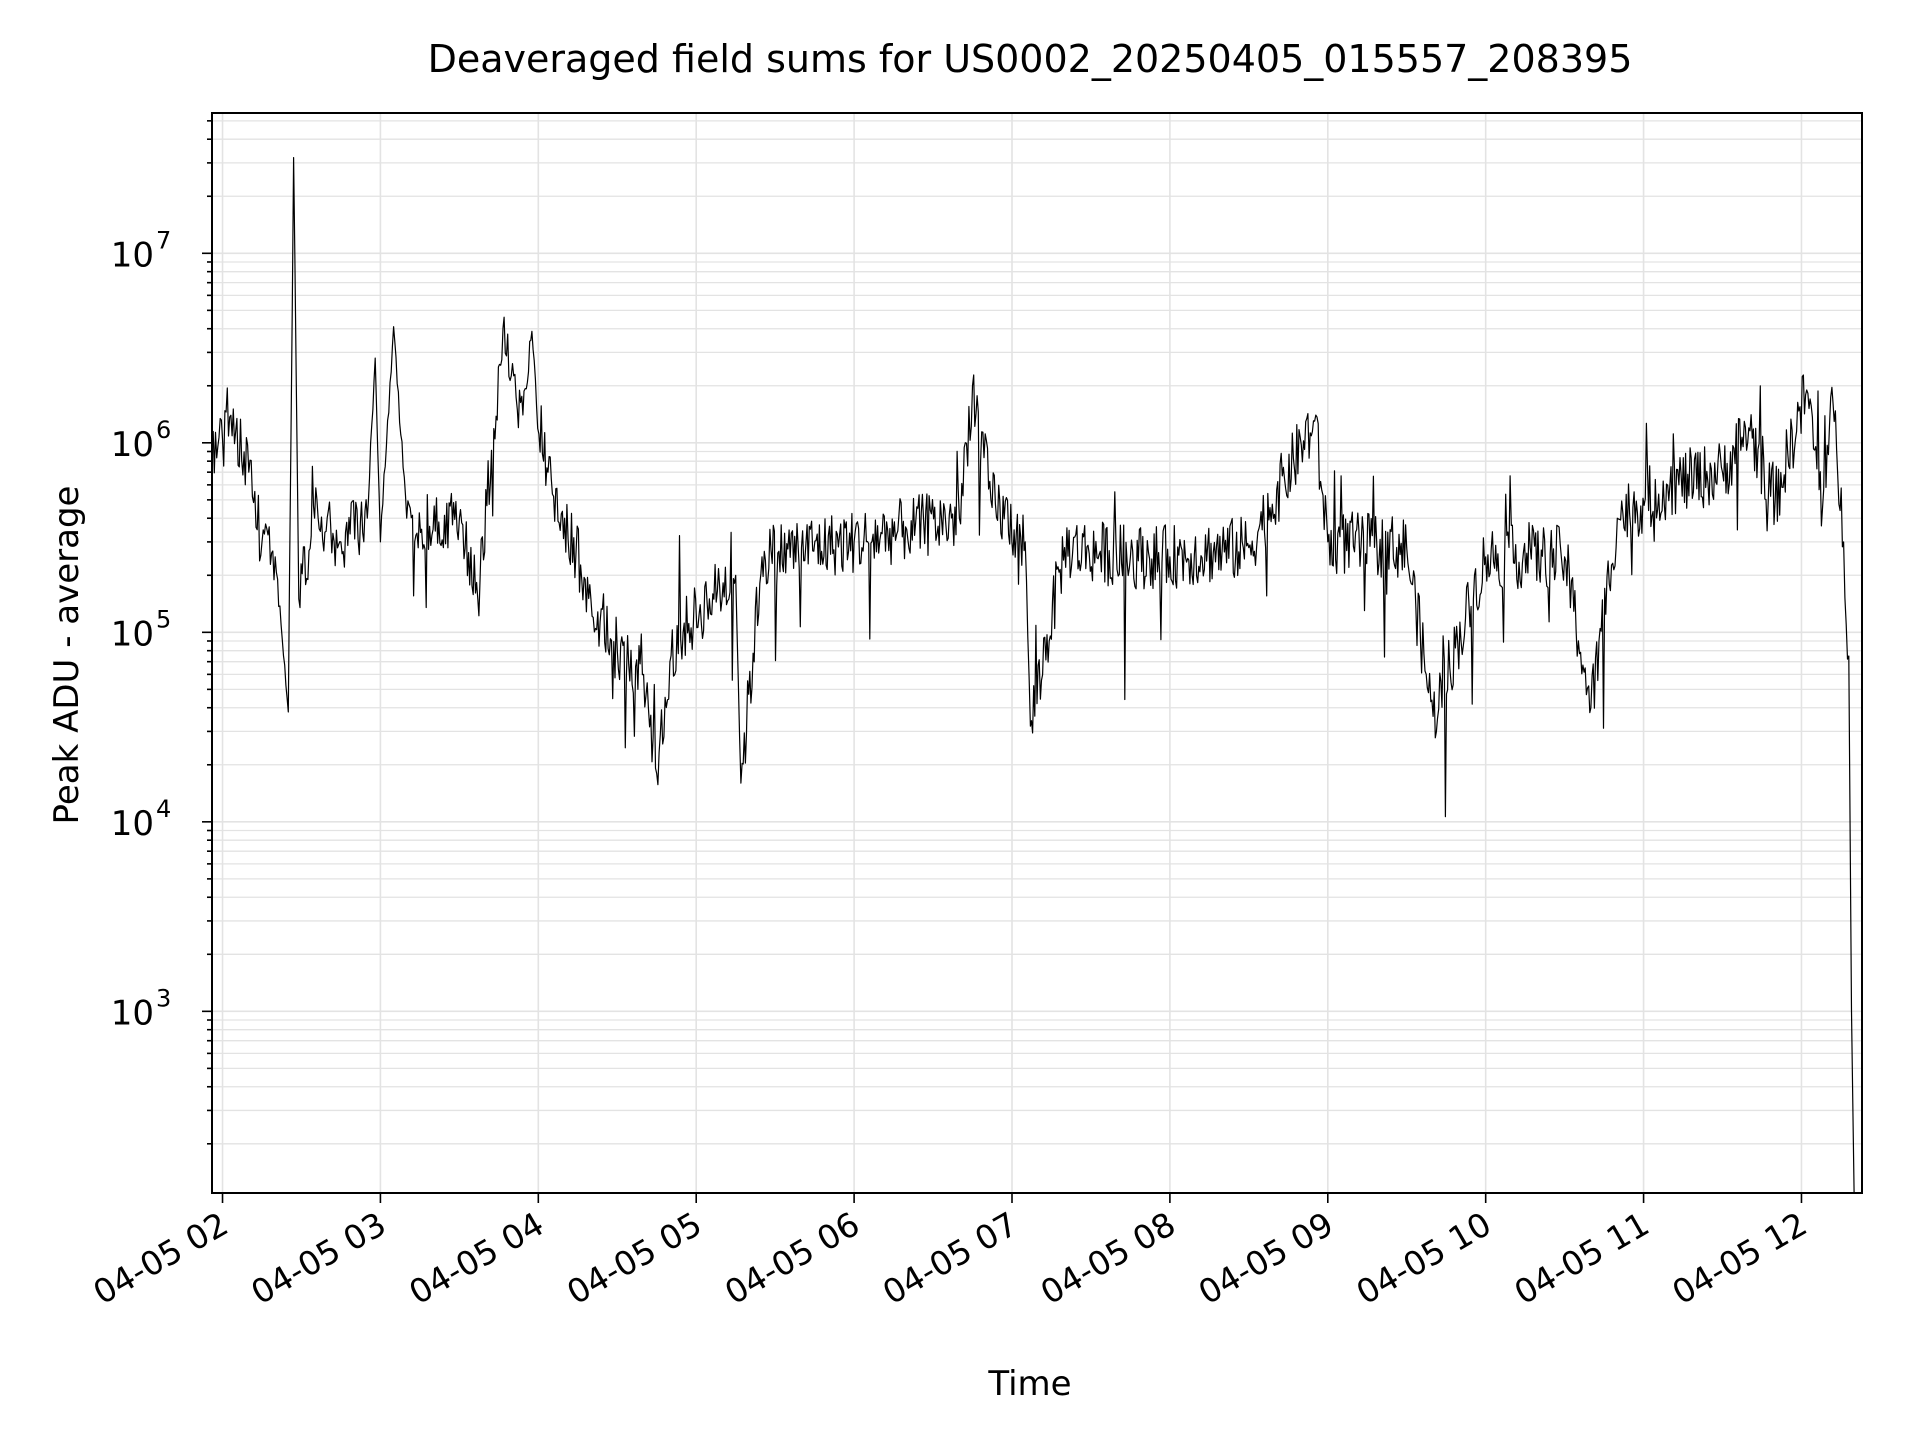 The width and height of the screenshot is (1920, 1445). I want to click on x-axis-label: Time, so click(1029, 1384).